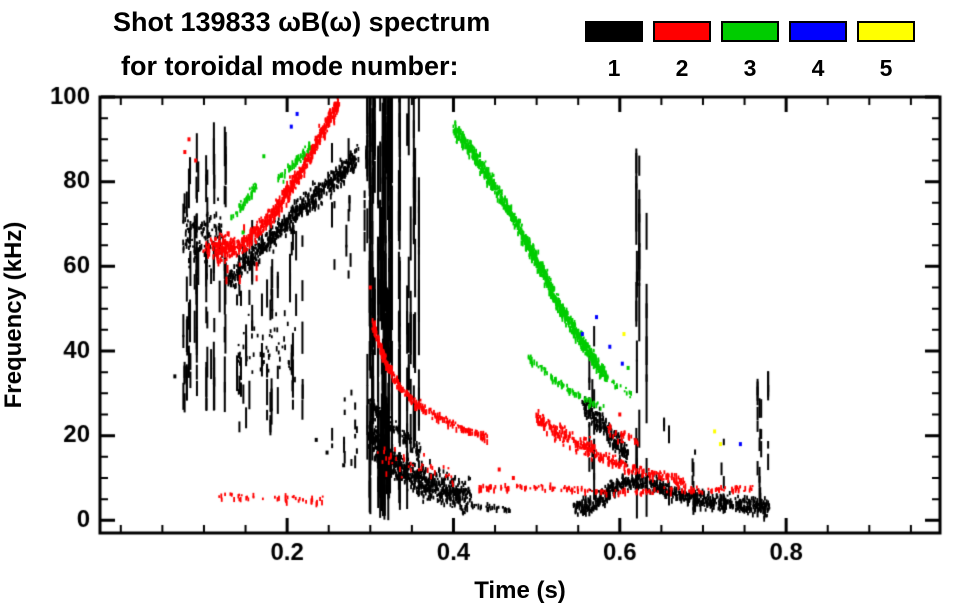 This screenshot has height=615, width=963. What do you see at coordinates (290, 66) in the screenshot?
I see `chart-subtitle: for toroidal mode number:` at bounding box center [290, 66].